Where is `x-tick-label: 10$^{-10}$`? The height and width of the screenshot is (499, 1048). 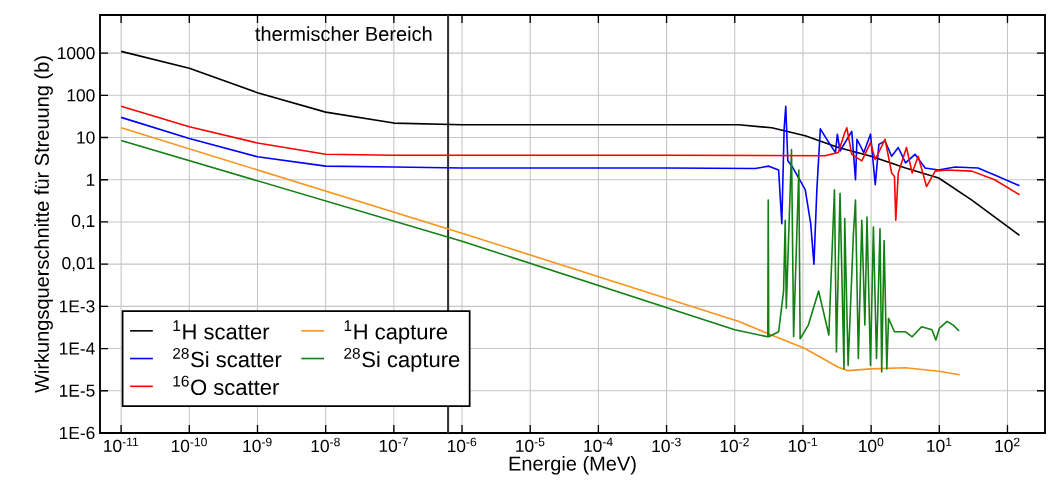
x-tick-label: 10$^{-10}$ is located at coordinates (189, 445).